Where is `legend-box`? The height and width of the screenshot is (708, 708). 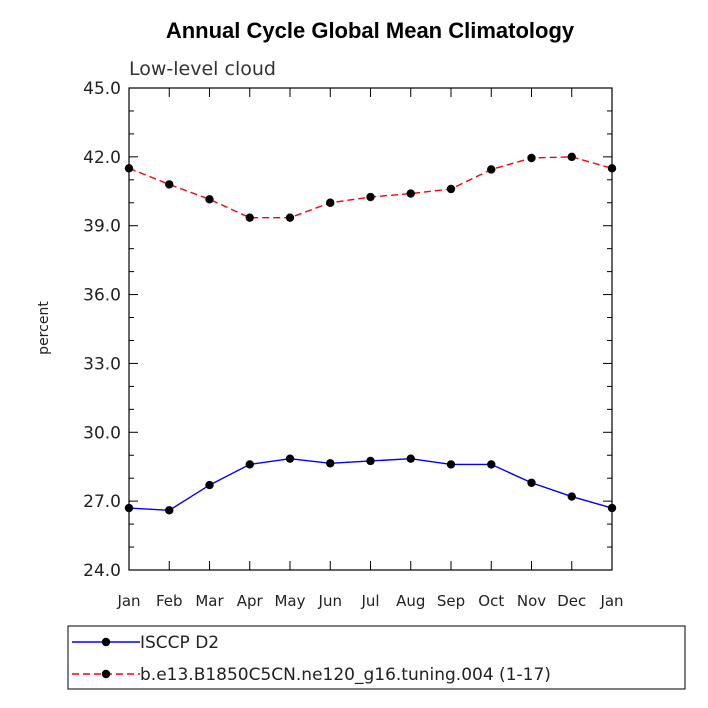
legend-box is located at coordinates (376, 657).